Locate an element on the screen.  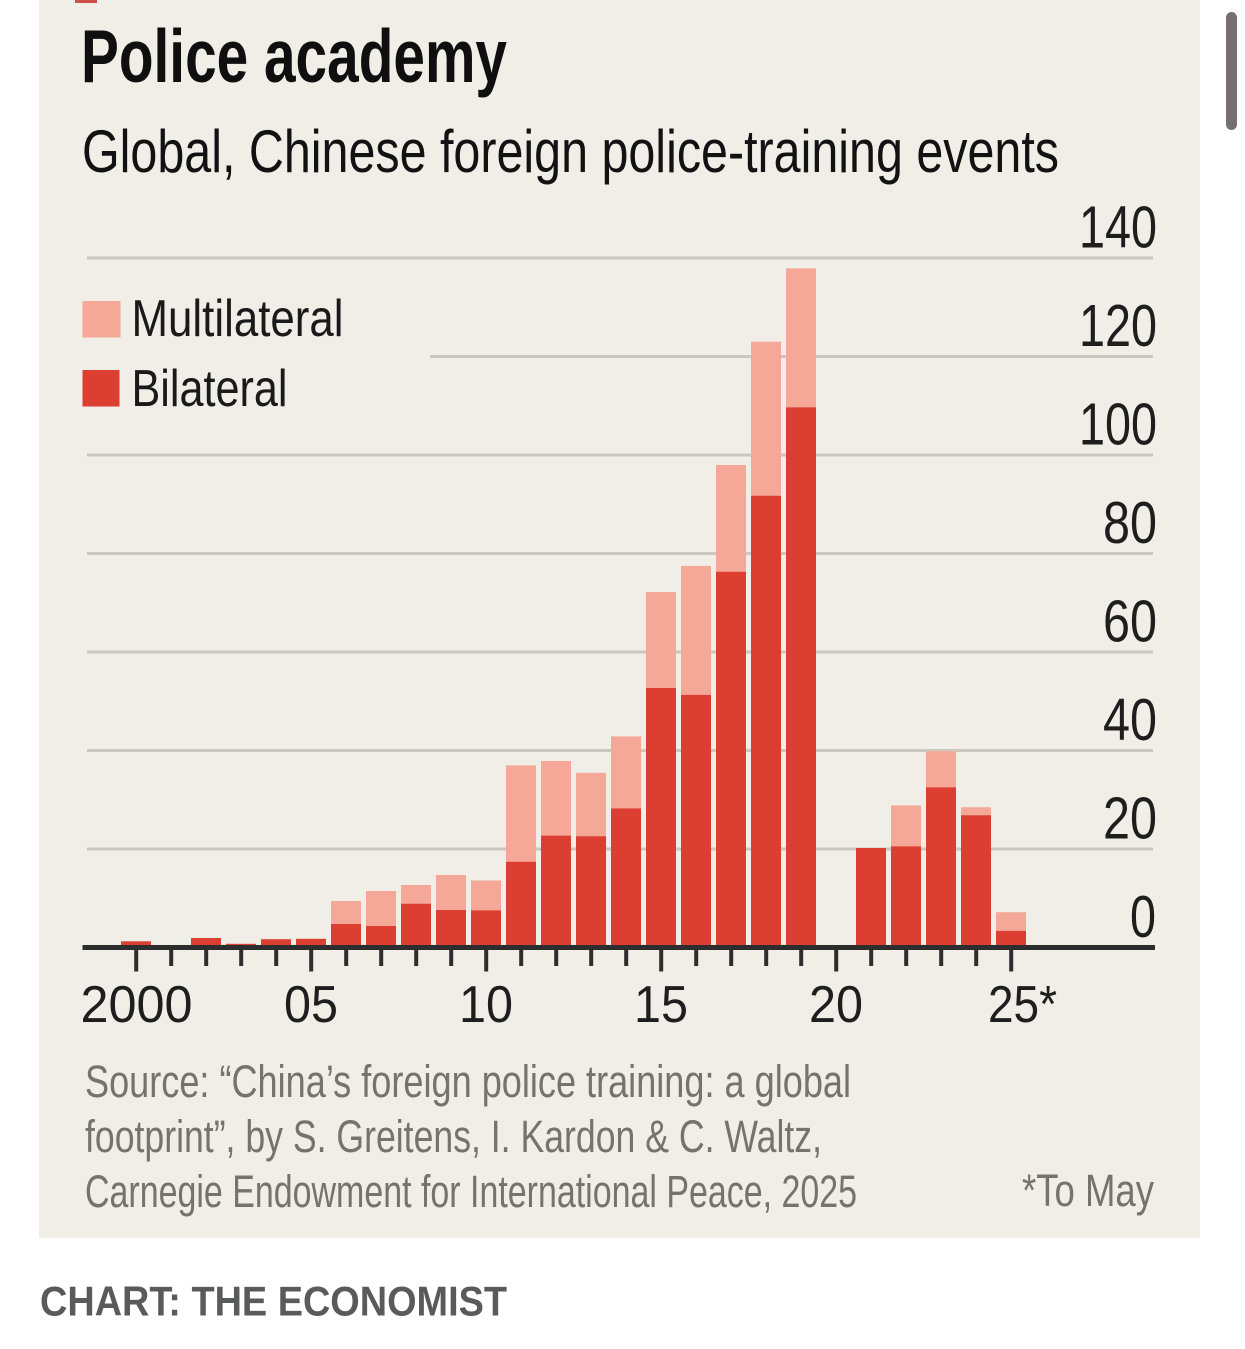
svg-text: 0 is located at coordinates (1143, 917).